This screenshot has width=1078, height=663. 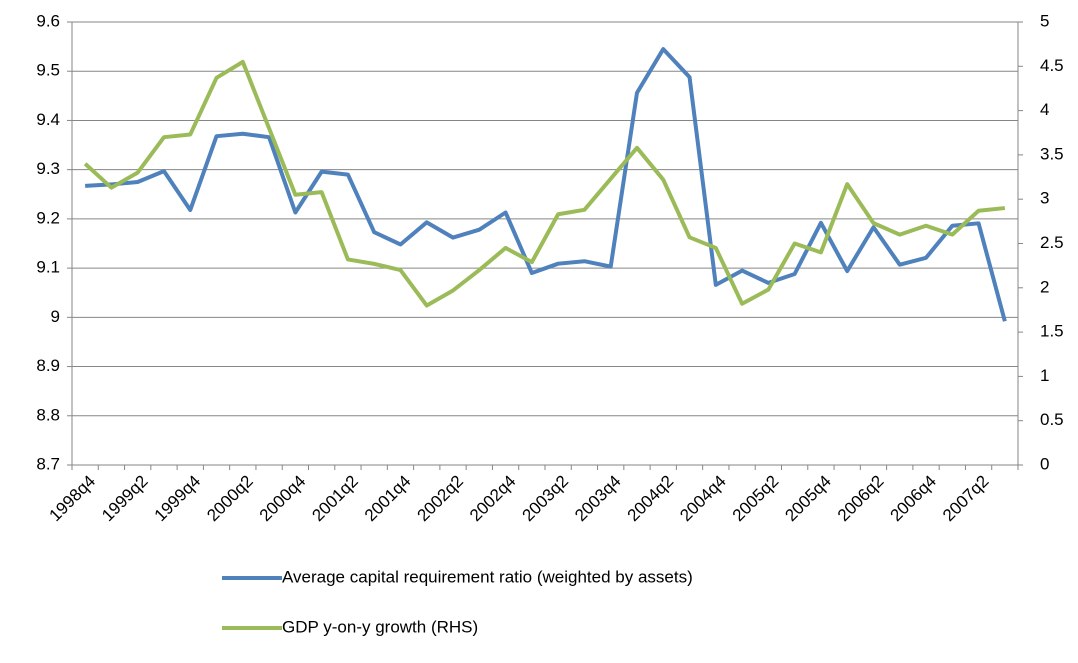 What do you see at coordinates (703, 499) in the screenshot?
I see `x-tick-label: 2004q4` at bounding box center [703, 499].